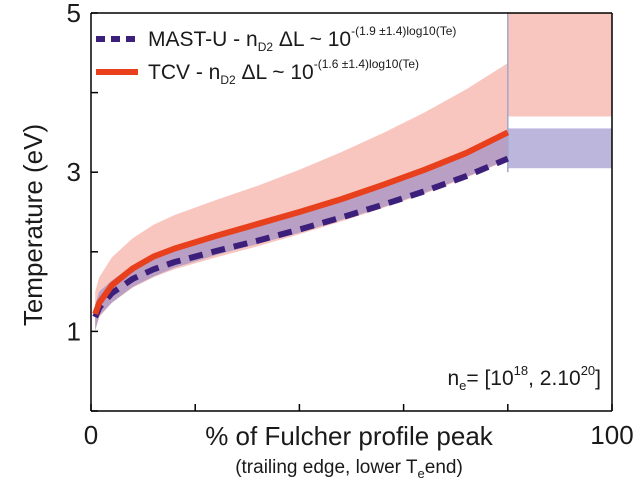  I want to click on x-tick-label: 0, so click(91, 435).